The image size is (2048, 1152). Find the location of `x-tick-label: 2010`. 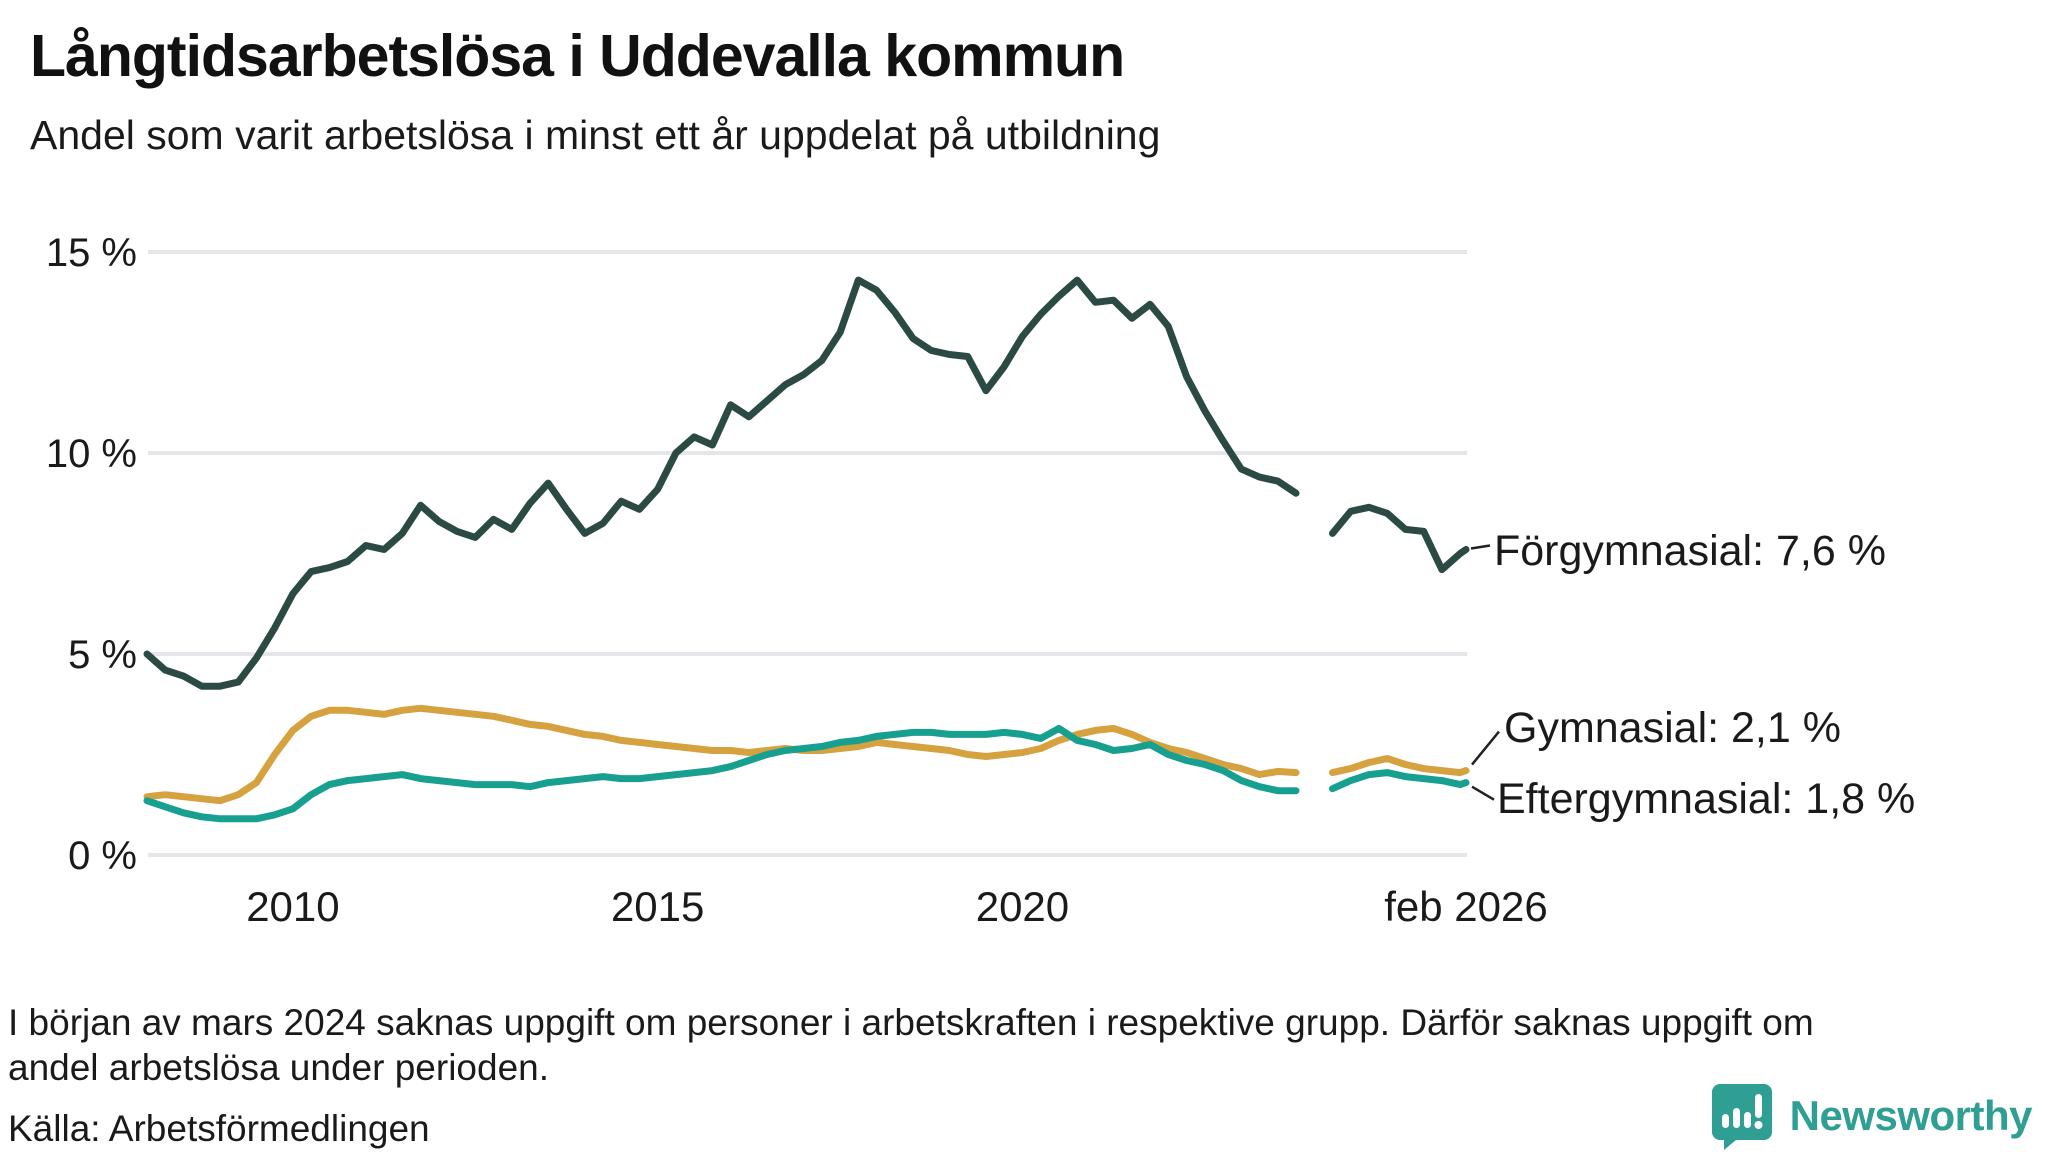

x-tick-label: 2010 is located at coordinates (293, 906).